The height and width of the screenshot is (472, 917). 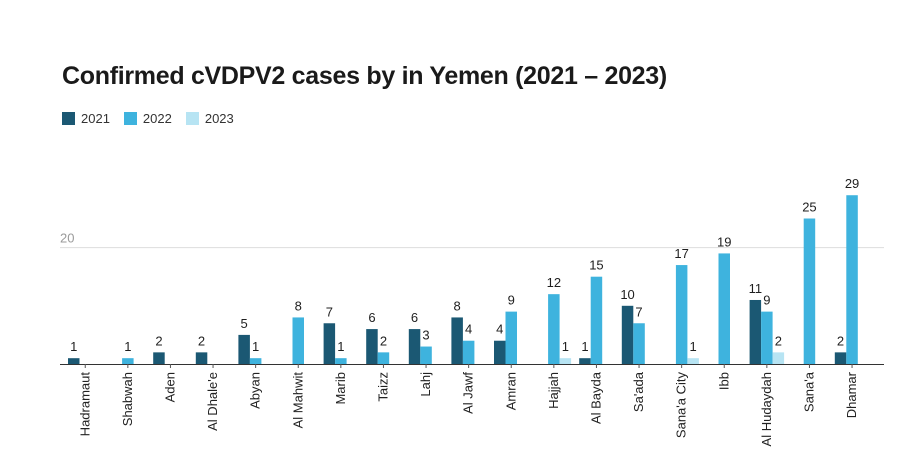 I want to click on legend-item-2022: 2022, so click(x=147, y=118).